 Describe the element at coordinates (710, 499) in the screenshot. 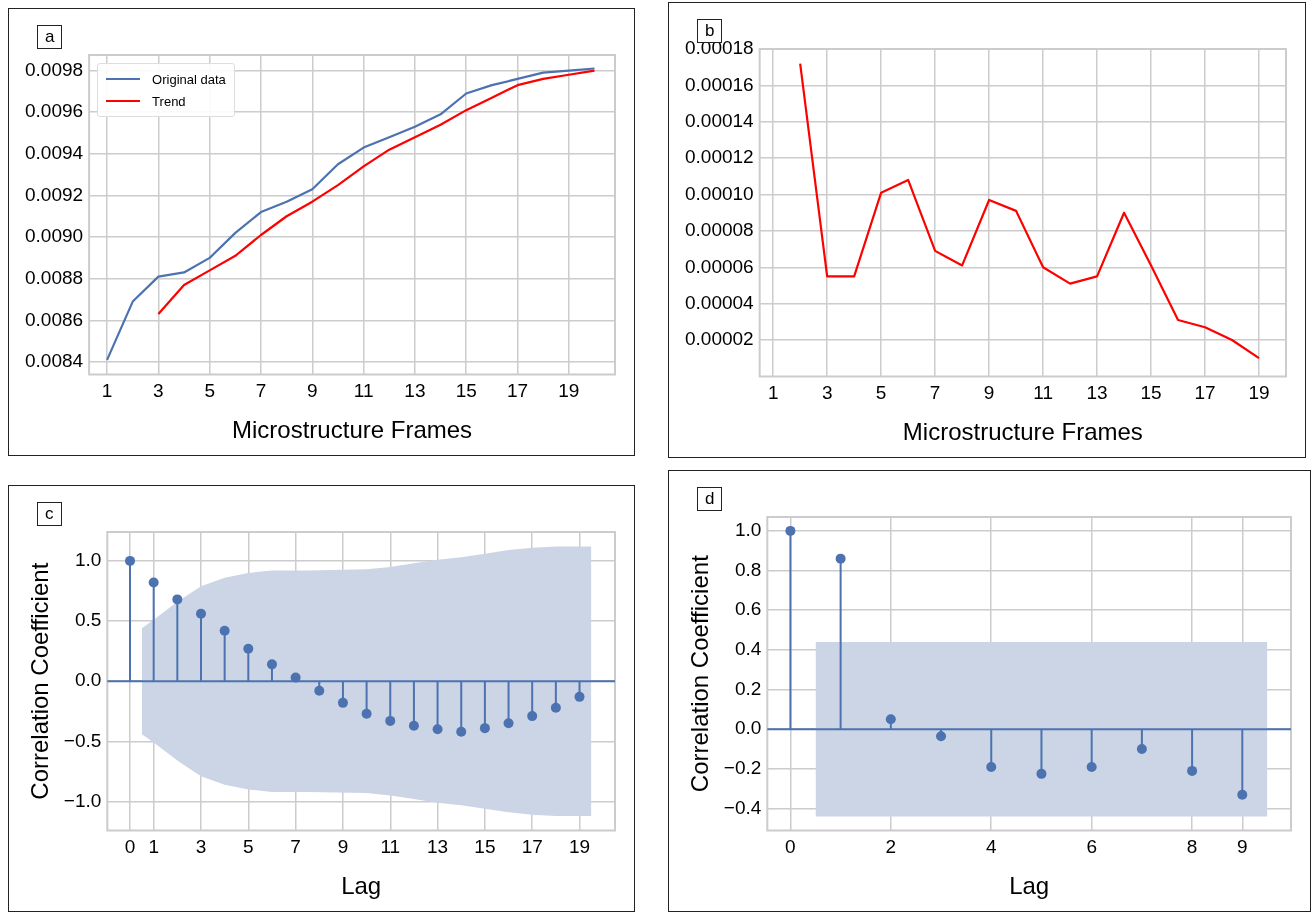

I see `text: d` at that location.